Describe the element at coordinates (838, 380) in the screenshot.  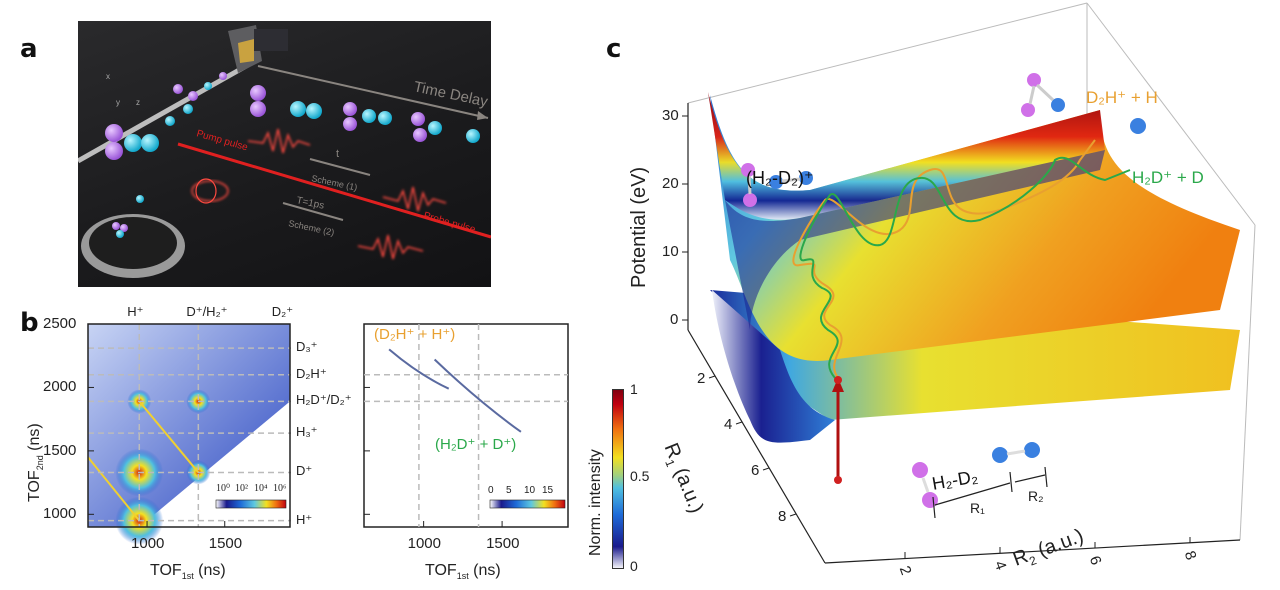
I see `excited-state-point` at that location.